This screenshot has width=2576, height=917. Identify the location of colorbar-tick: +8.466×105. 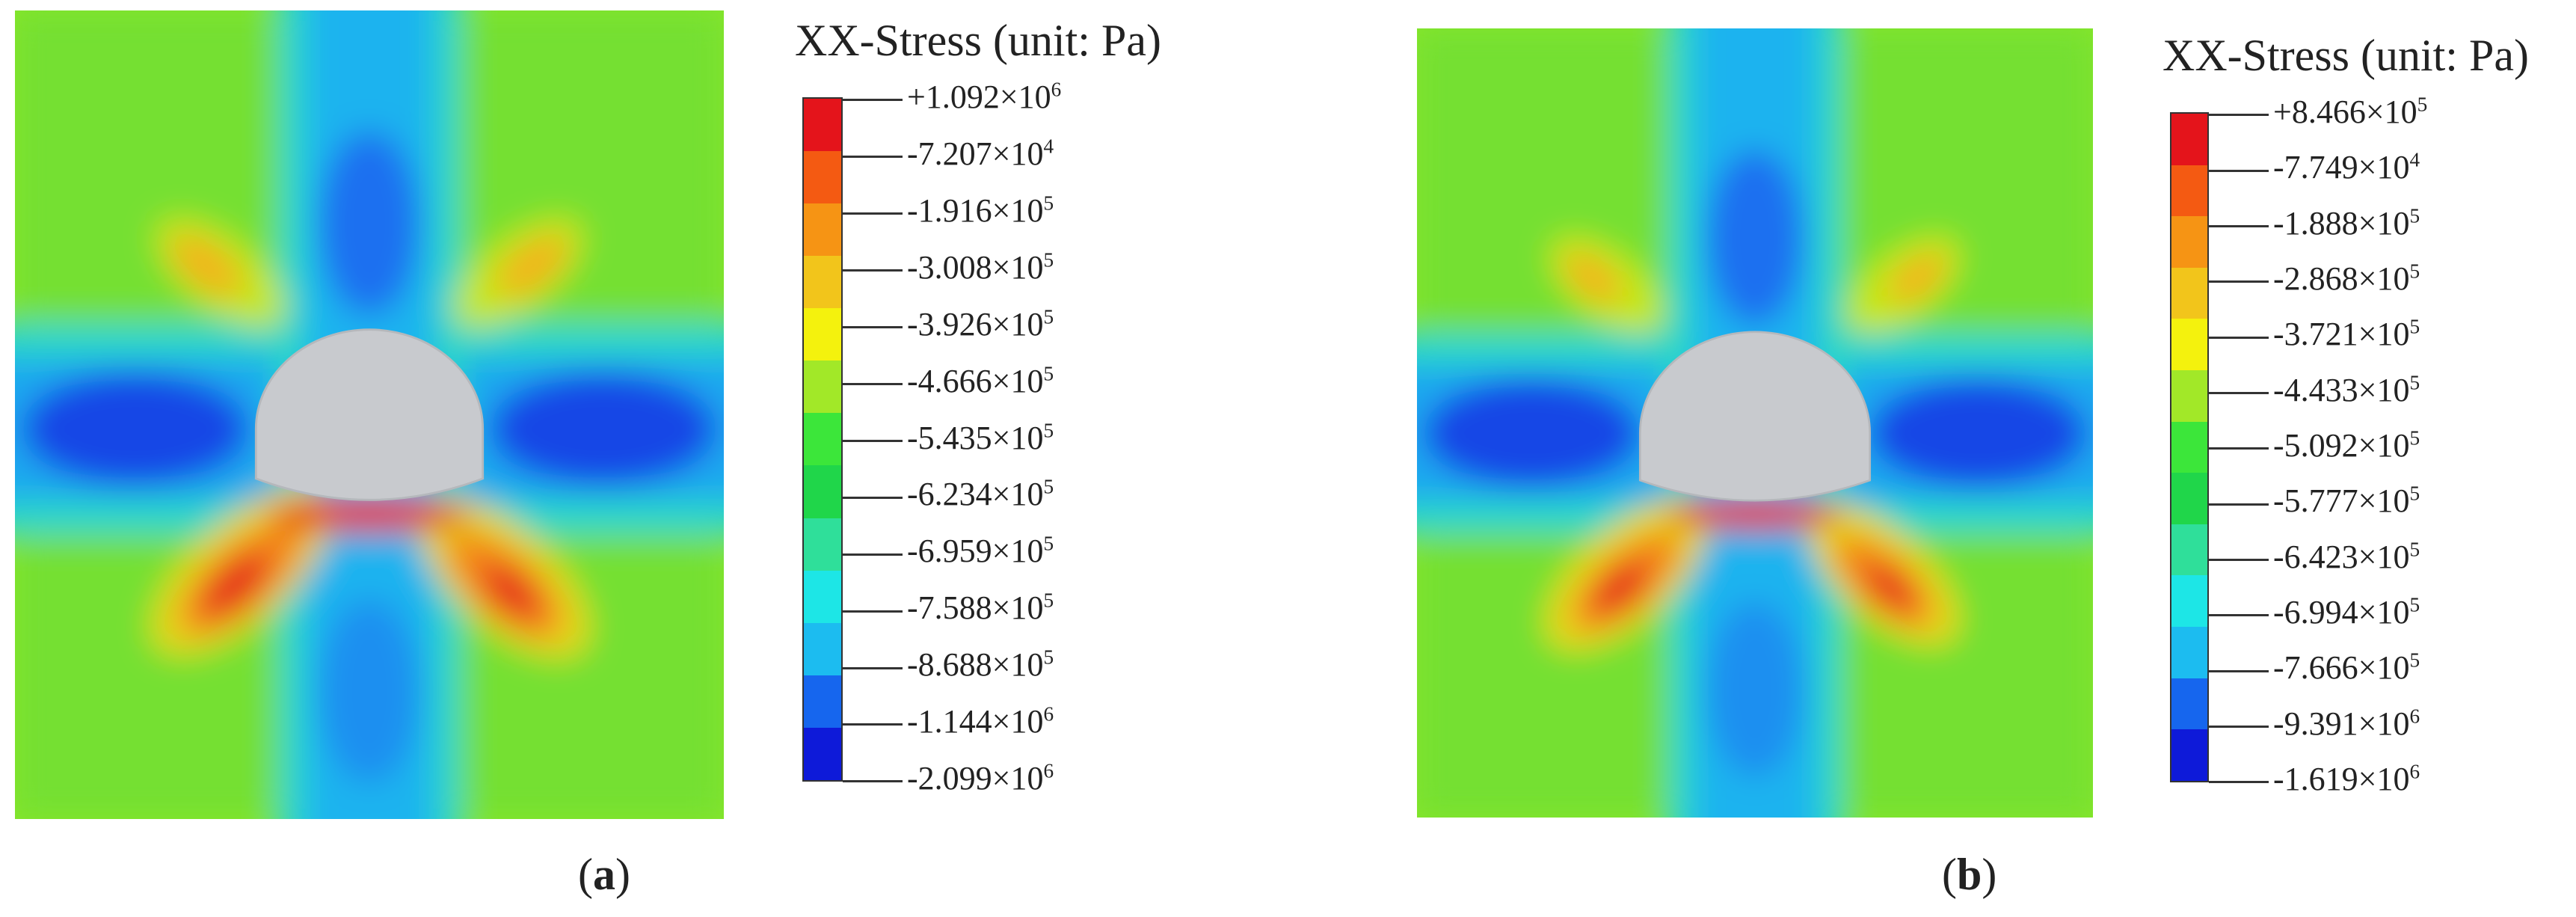
(2318, 111).